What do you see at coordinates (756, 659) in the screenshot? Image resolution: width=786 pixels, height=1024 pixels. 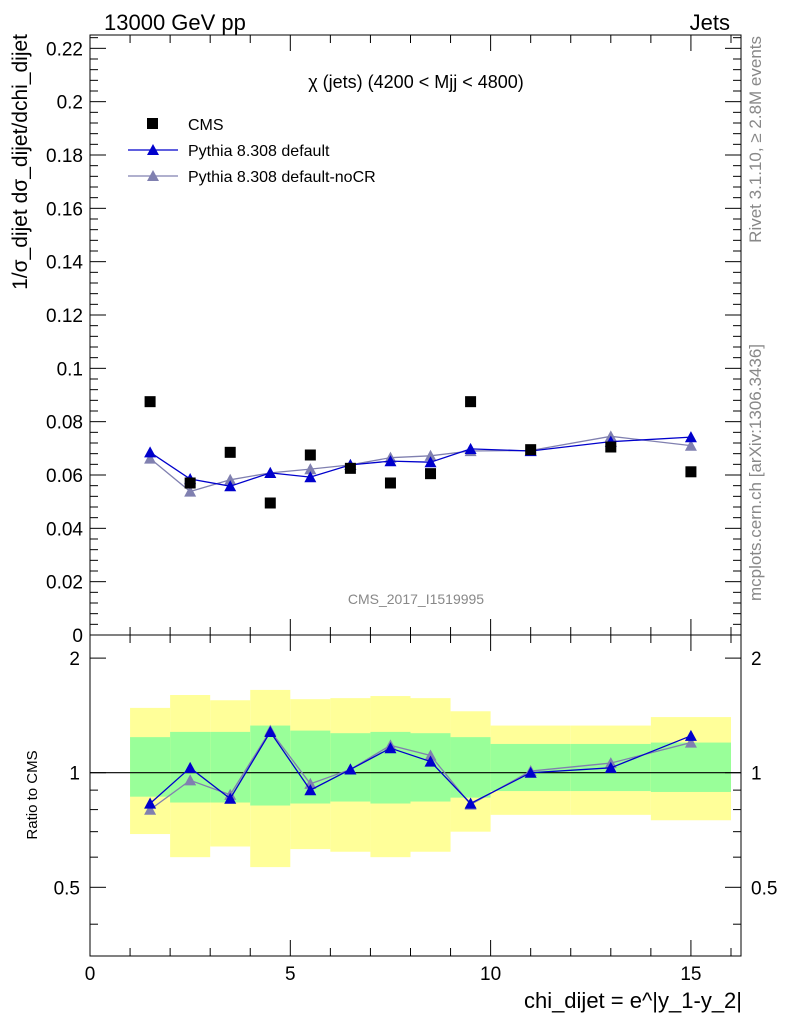 I see `ratio-tick-label-right: 2` at bounding box center [756, 659].